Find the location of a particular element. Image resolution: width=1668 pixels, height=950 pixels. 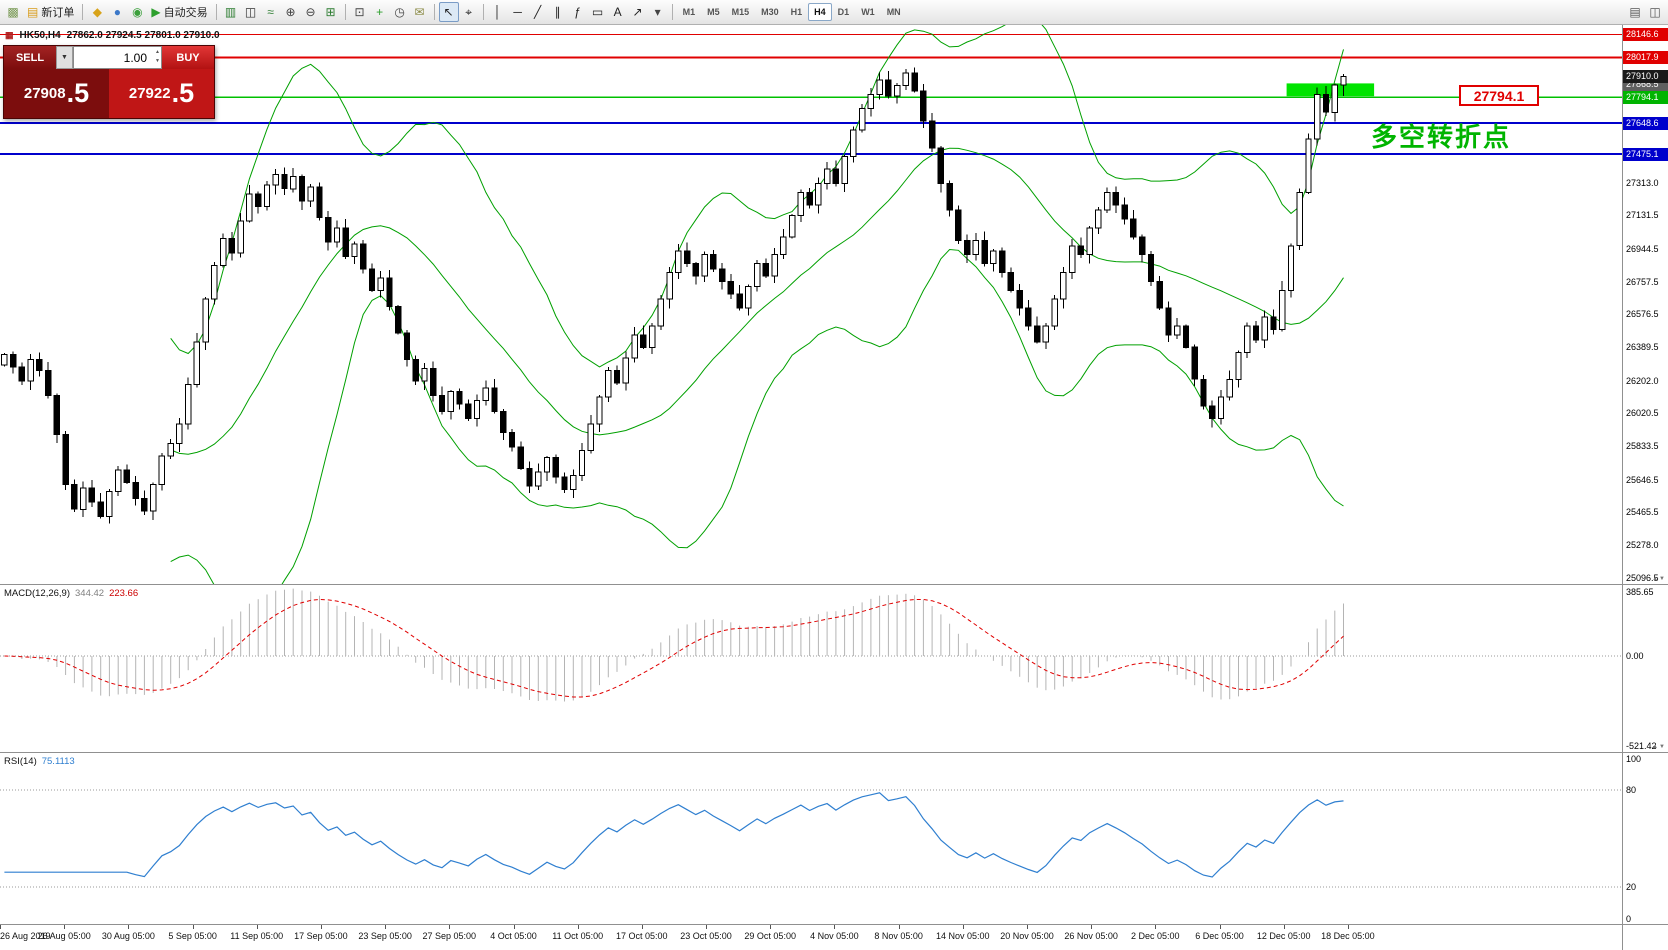

macd-pane-collapse-icon: ▲▼ is located at coordinates (1659, 579).